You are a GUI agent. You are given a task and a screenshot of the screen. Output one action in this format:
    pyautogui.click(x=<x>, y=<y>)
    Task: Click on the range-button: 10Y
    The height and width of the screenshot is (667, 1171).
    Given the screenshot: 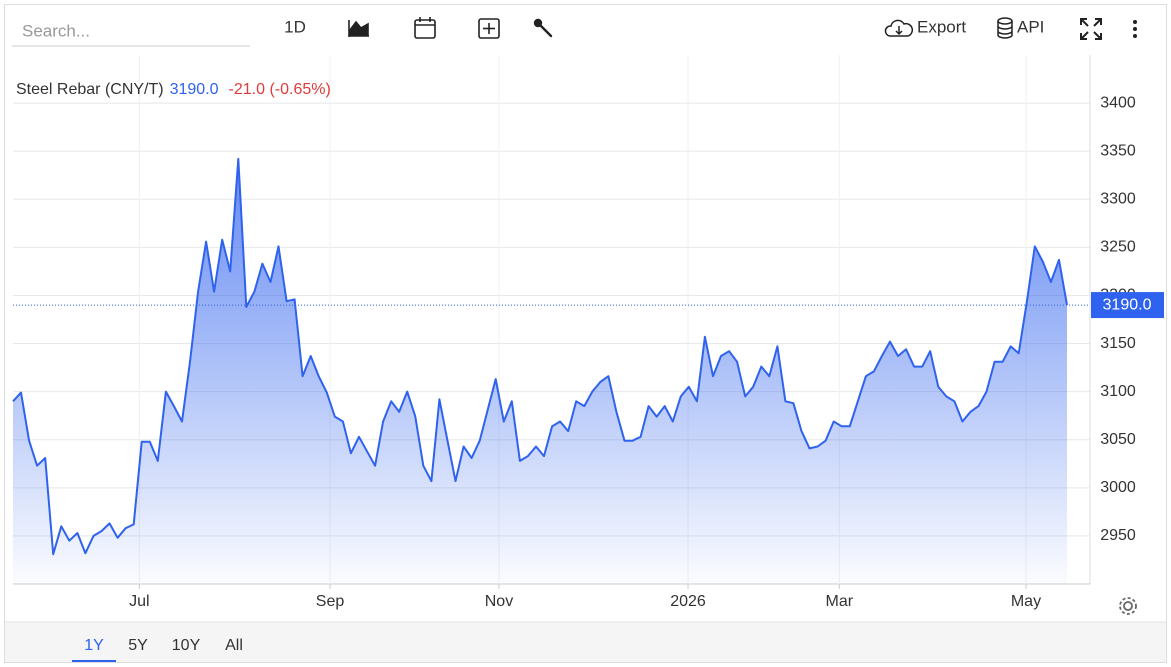 What is the action you would take?
    pyautogui.click(x=186, y=645)
    